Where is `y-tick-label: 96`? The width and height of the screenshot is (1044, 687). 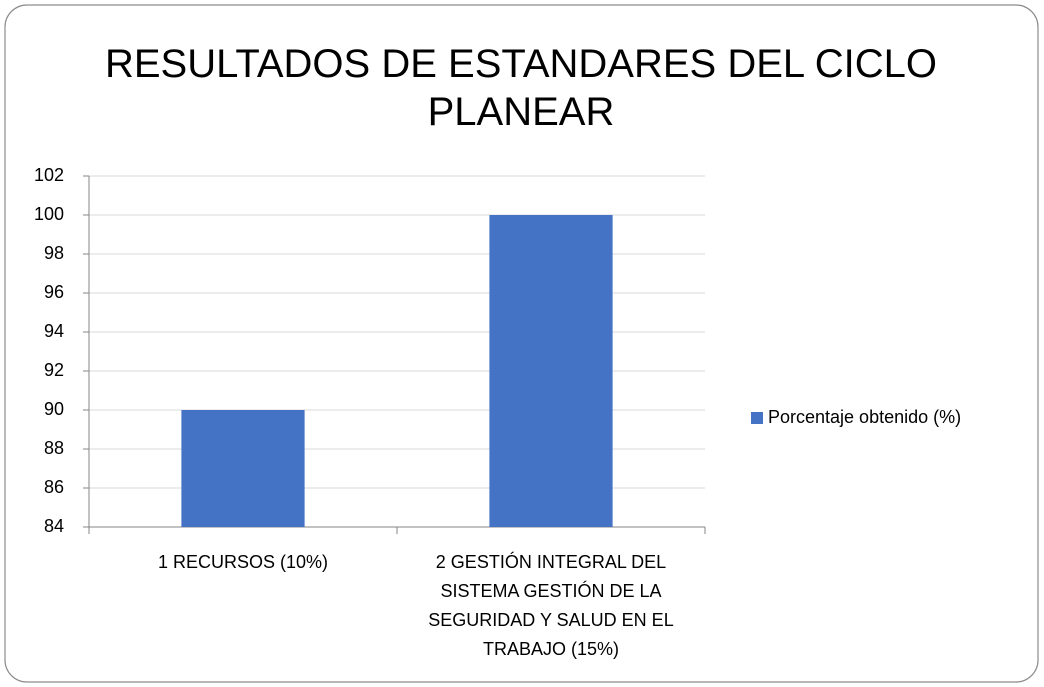 y-tick-label: 96 is located at coordinates (54, 292).